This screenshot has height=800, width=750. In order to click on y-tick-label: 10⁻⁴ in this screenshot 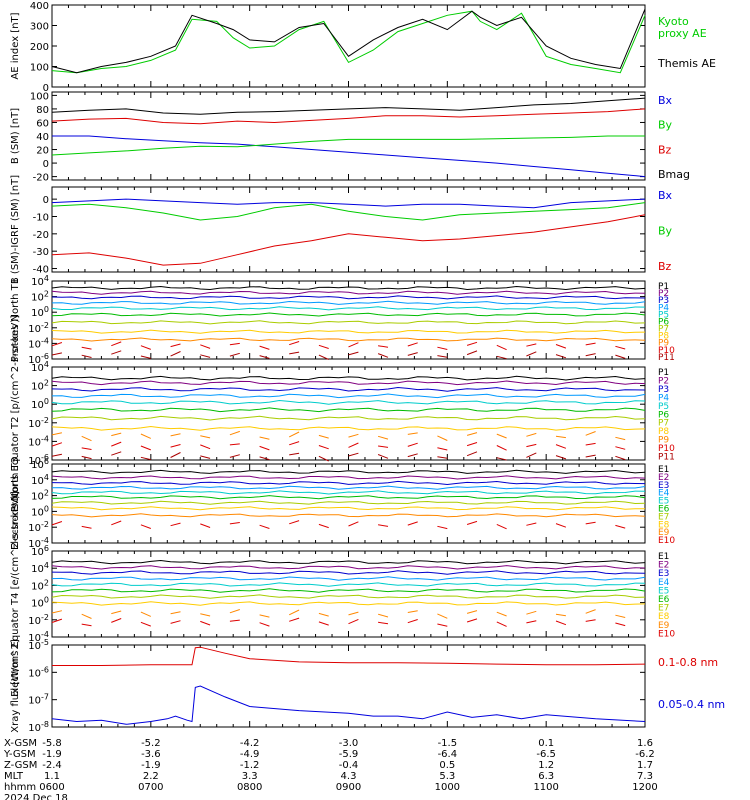, I will do `click(38, 343)`.